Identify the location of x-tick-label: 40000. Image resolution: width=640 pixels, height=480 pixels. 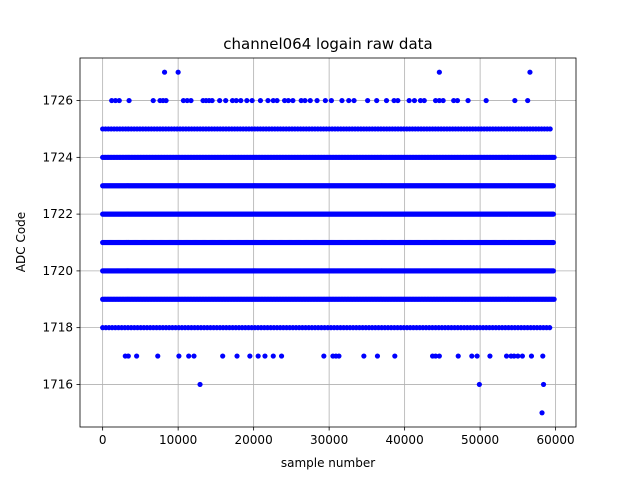
(405, 440).